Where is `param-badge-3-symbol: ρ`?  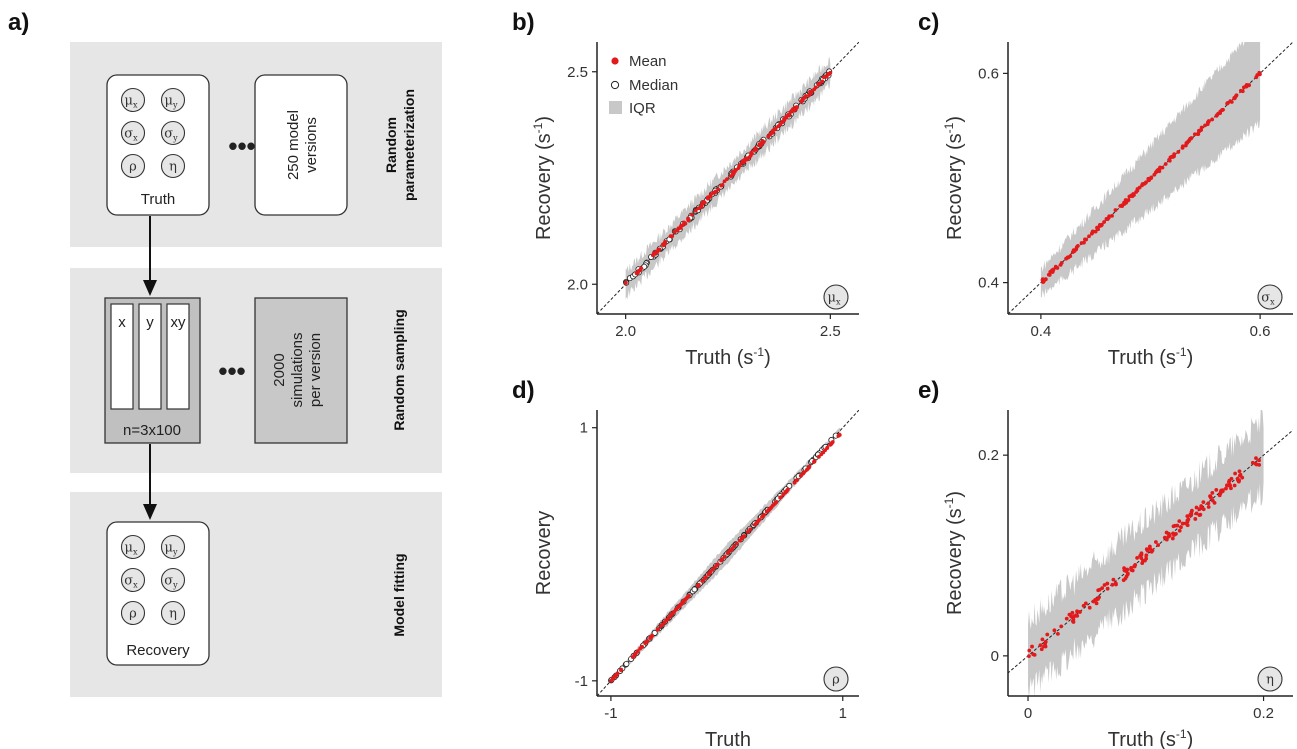
param-badge-3-symbol: ρ is located at coordinates (836, 680).